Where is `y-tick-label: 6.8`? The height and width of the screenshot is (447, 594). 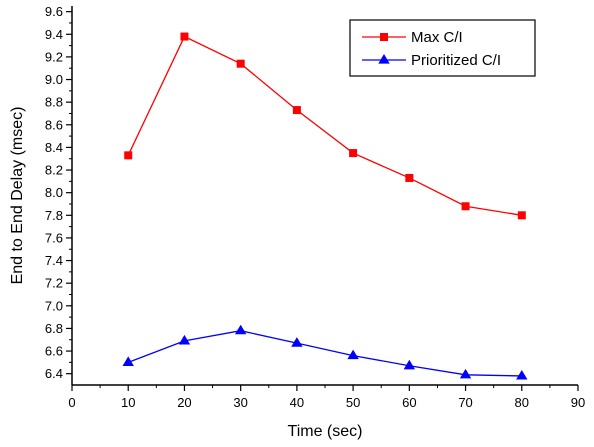
y-tick-label: 6.8 is located at coordinates (54, 328).